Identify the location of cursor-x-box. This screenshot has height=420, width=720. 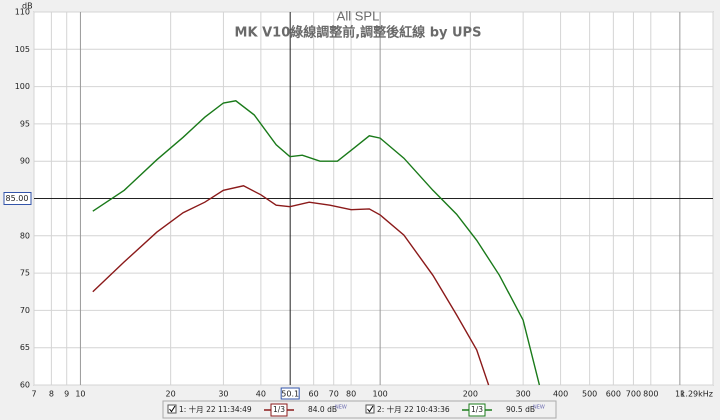
(290, 393).